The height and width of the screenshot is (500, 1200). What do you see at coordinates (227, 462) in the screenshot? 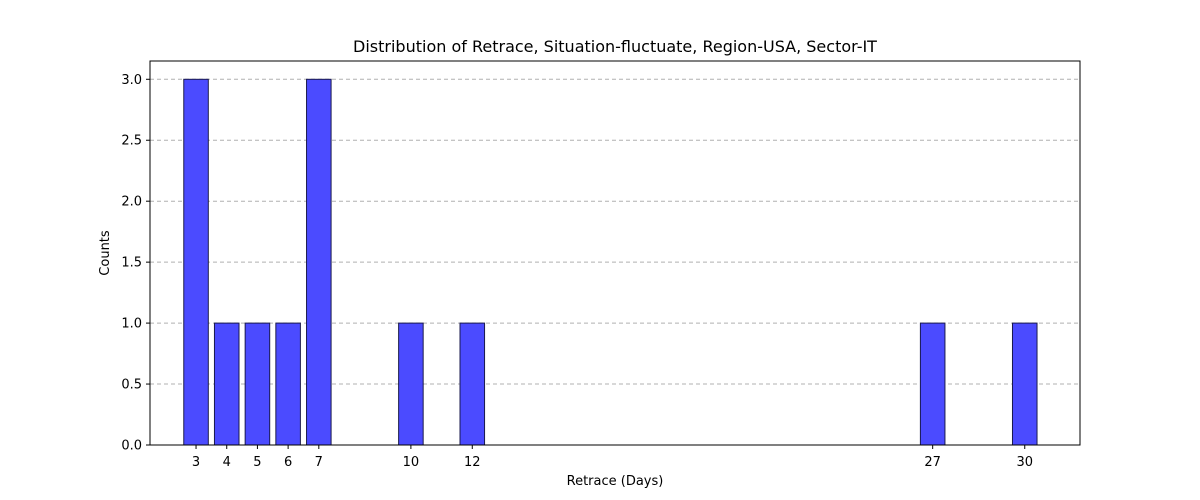
I see `x-tick-label: 4` at bounding box center [227, 462].